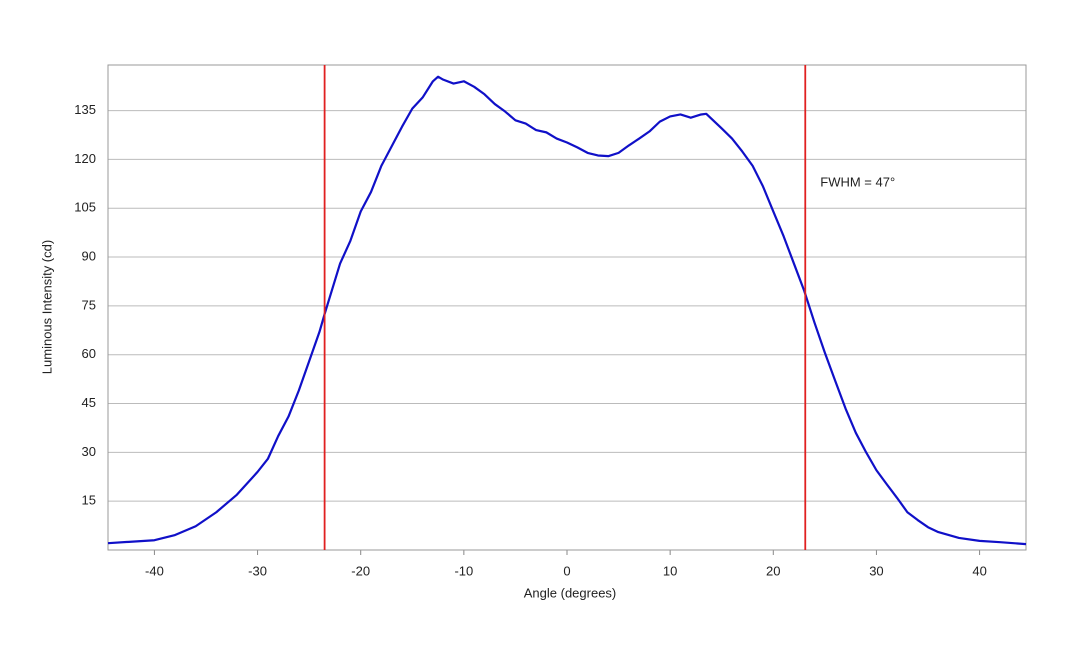  What do you see at coordinates (89, 500) in the screenshot?
I see `y-tick-label: 15` at bounding box center [89, 500].